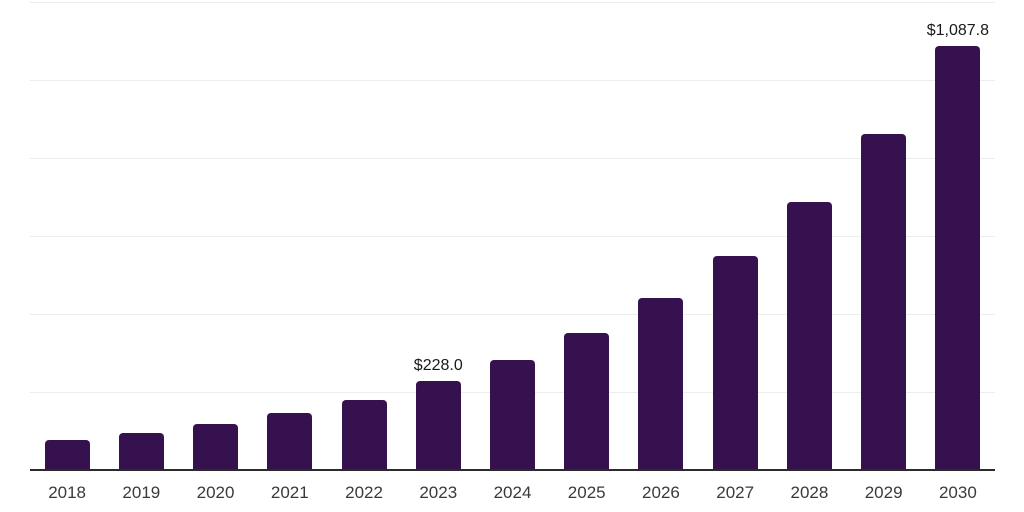  Describe the element at coordinates (661, 384) in the screenshot. I see `bar-2026` at that location.